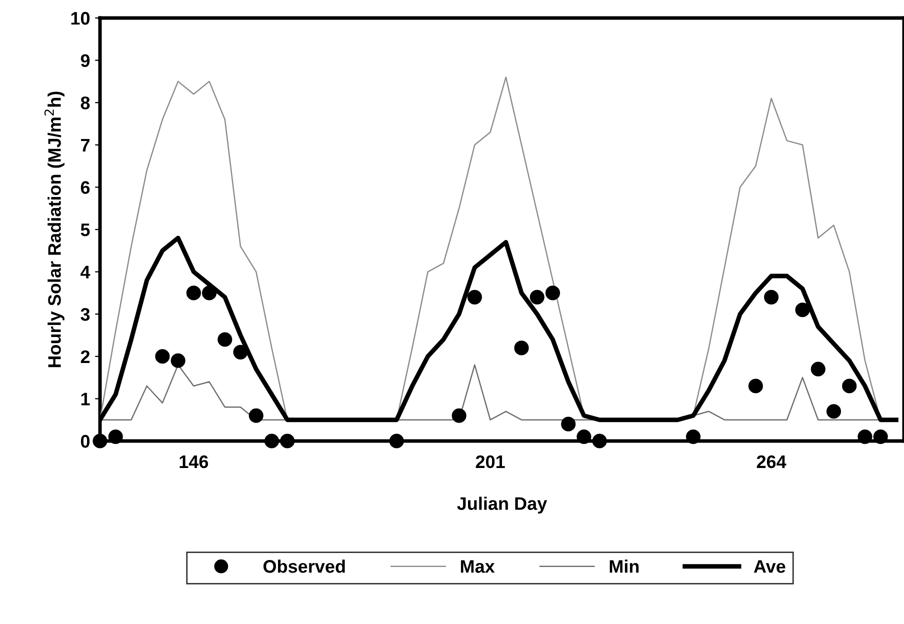  I want to click on legend-label: Ave, so click(770, 566).